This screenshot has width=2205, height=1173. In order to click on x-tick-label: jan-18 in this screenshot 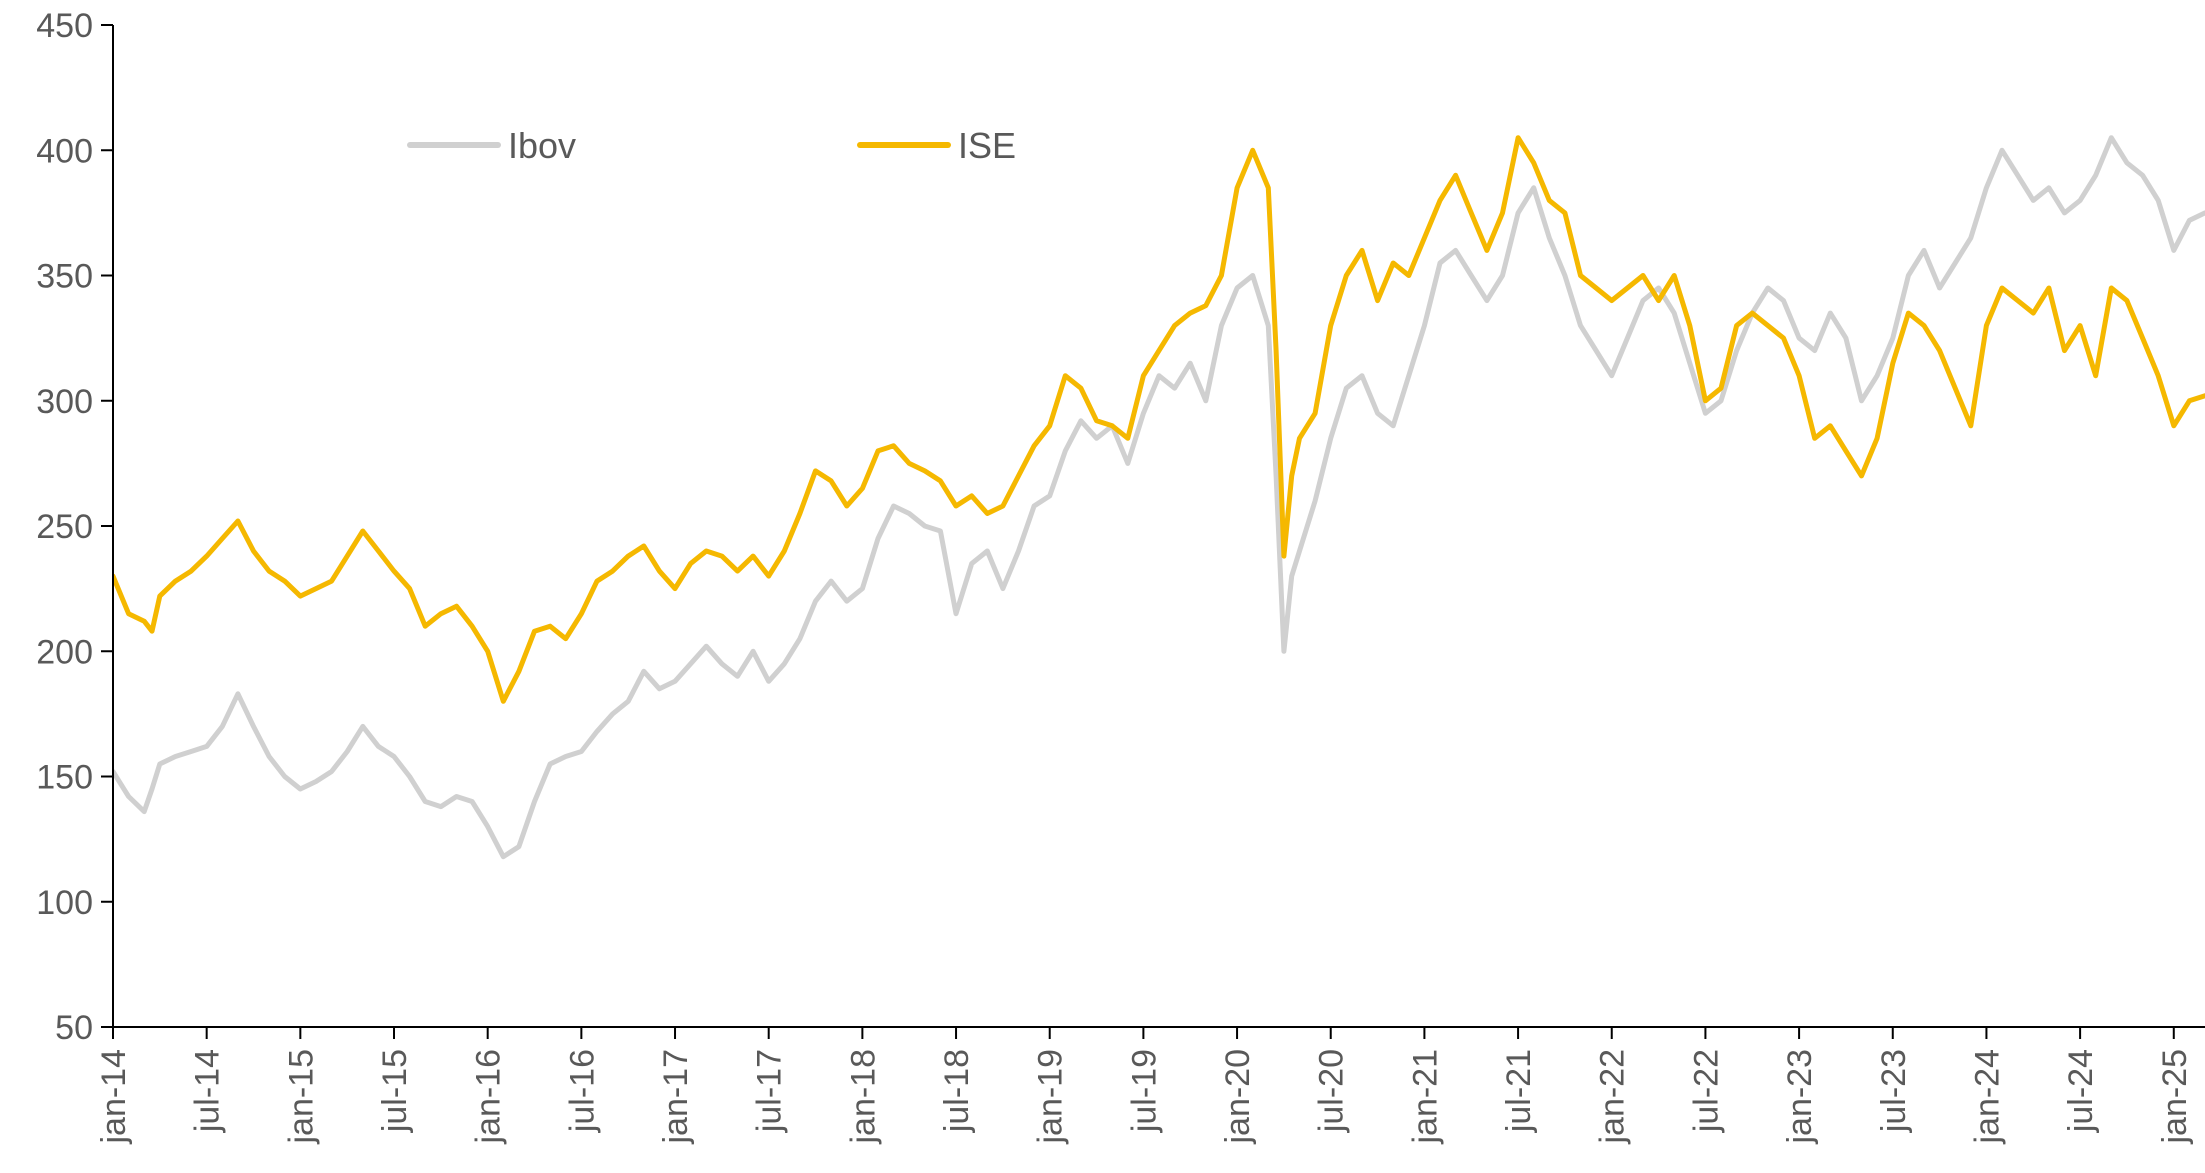, I will do `click(863, 1097)`.